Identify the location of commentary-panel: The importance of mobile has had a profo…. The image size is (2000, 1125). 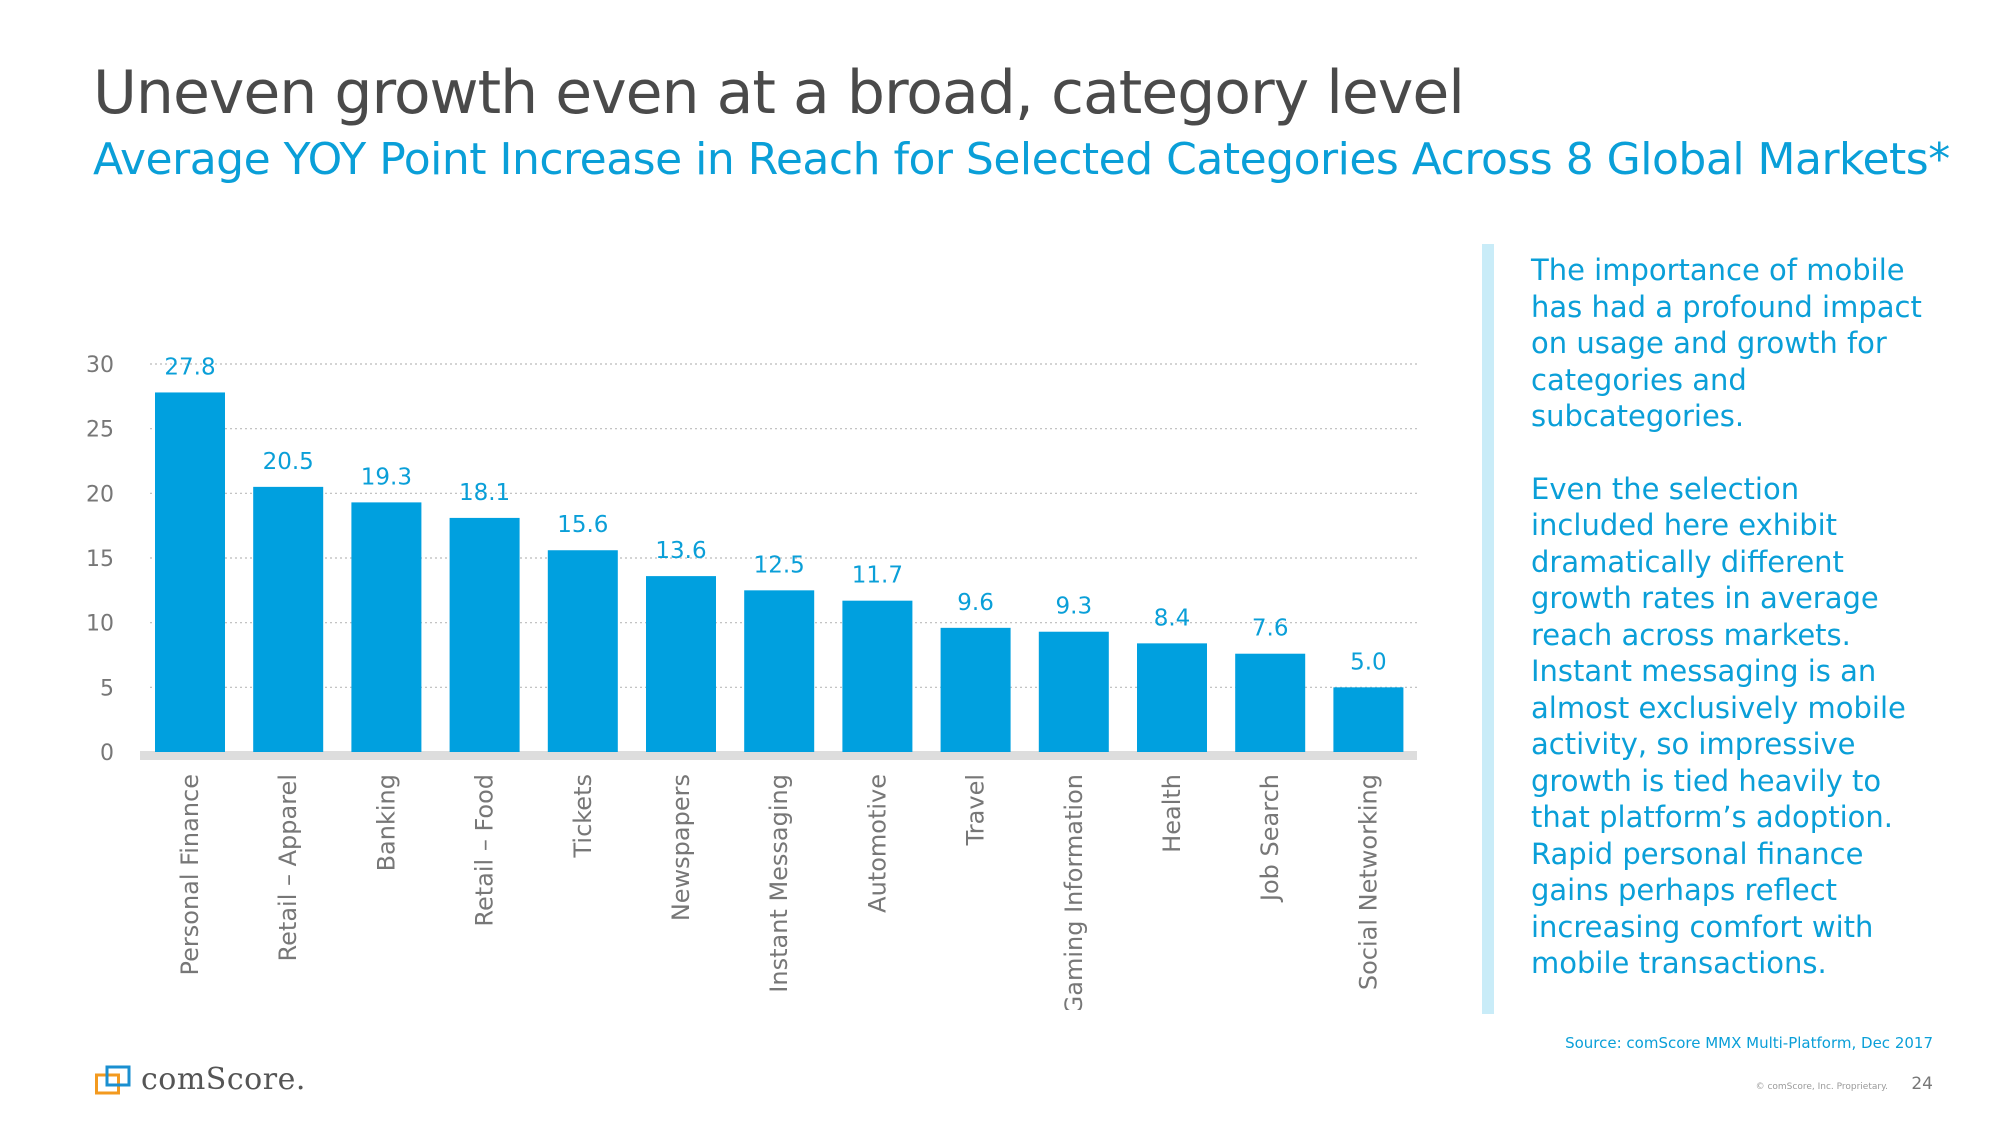
(1731, 635).